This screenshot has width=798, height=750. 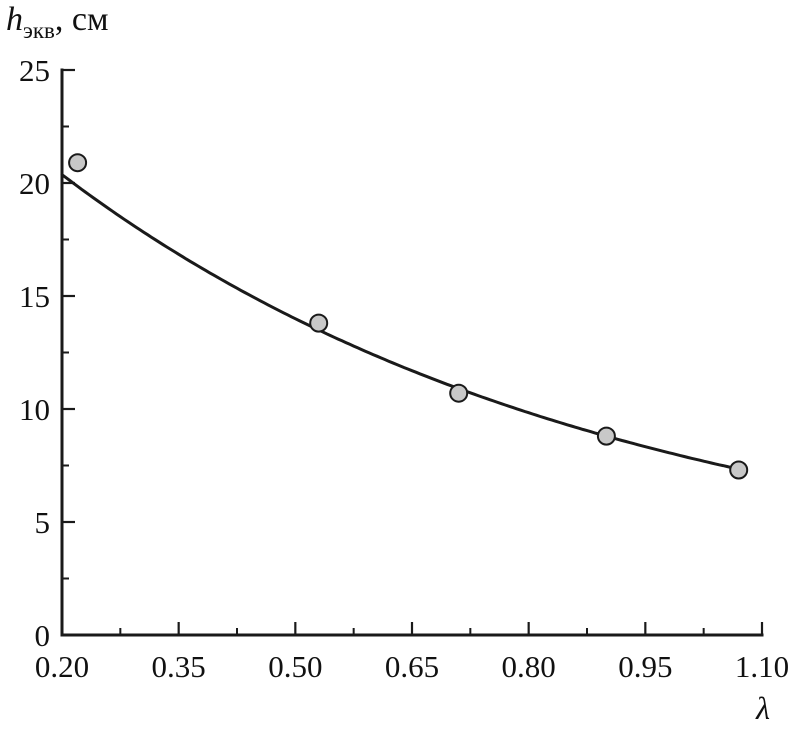 What do you see at coordinates (81, 19) in the screenshot?
I see `y-axis-title-units: , см` at bounding box center [81, 19].